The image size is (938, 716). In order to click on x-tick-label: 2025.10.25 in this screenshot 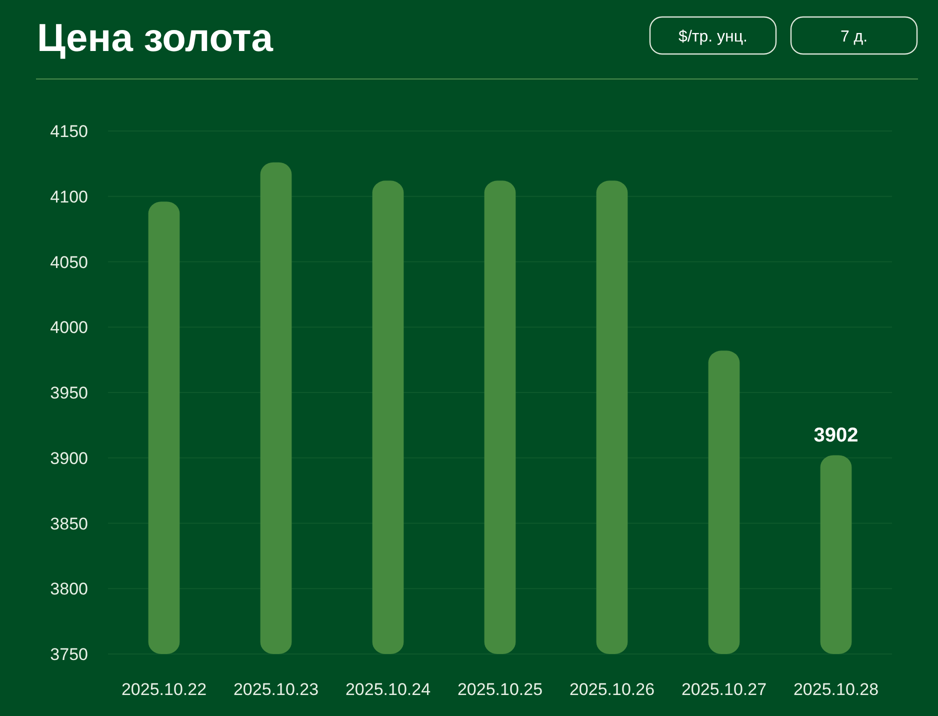, I will do `click(500, 689)`.